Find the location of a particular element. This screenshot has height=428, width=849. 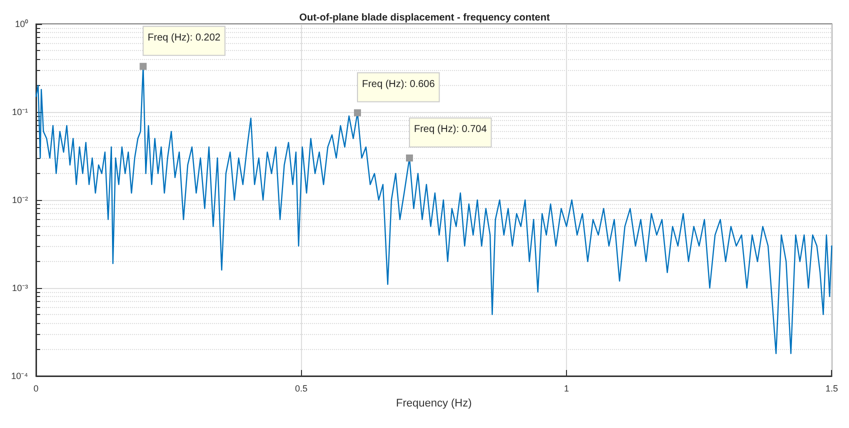

x-tick-label: 1.5 is located at coordinates (831, 389).